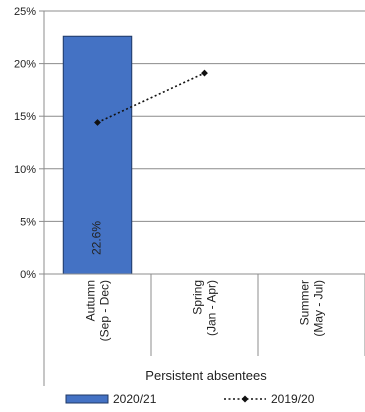 The image size is (365, 412). I want to click on y-axis-ticks: 0% 5% 10% 15% 20% 25%, so click(29, 143).